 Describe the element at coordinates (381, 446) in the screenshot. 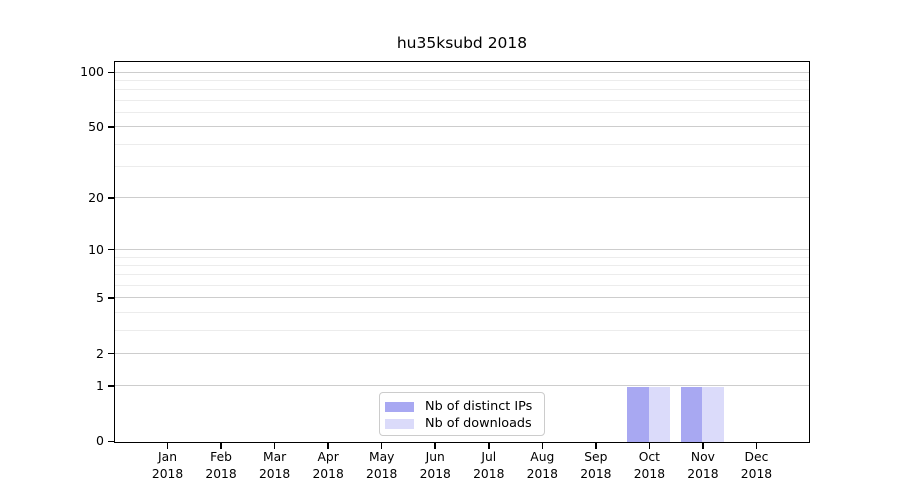

I see `x-tick-mark-may` at that location.